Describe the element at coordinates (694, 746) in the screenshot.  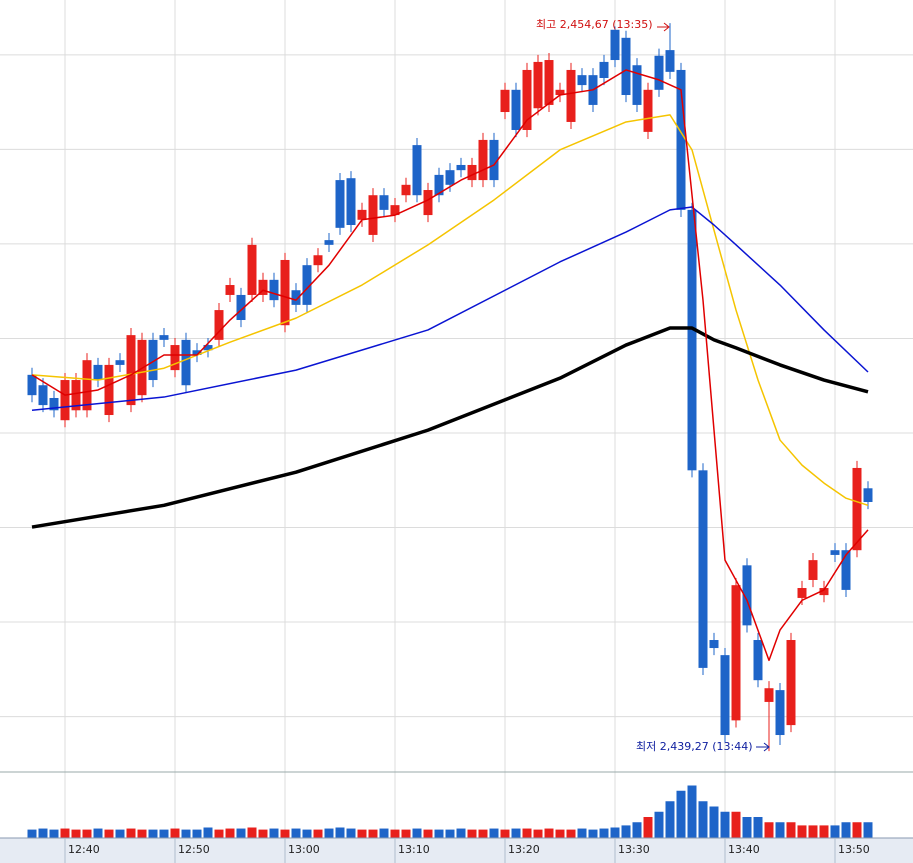
I see `low-annotation: 최저 2,439,27 (13:44)` at that location.